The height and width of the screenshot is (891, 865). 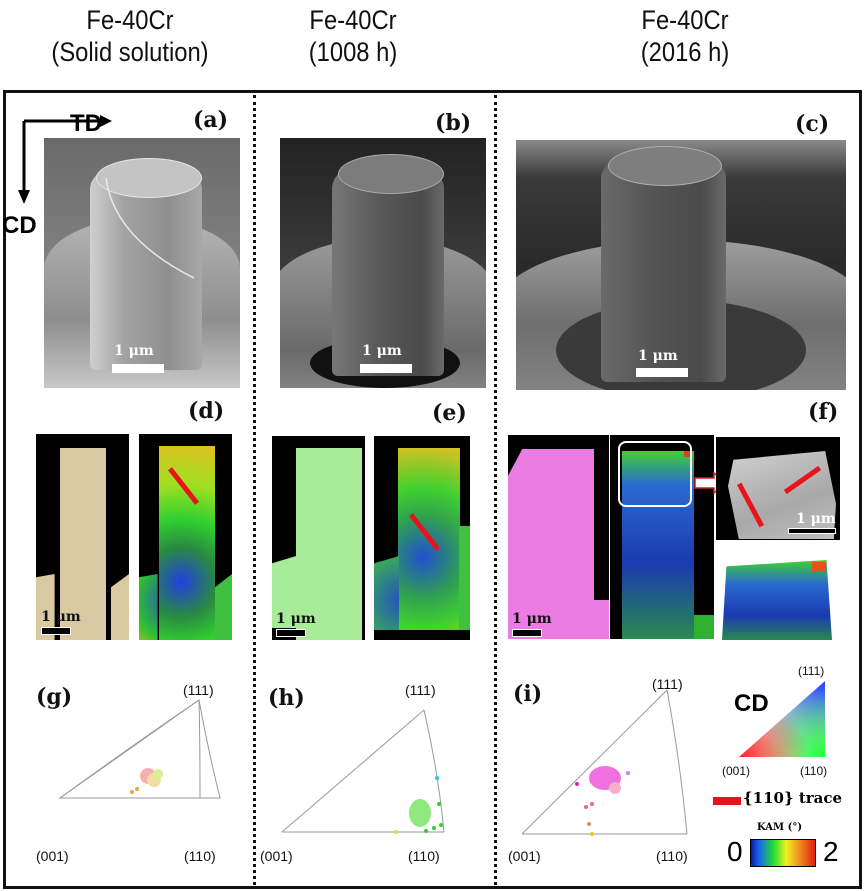 I want to click on direction-axes-icon, so click(x=65, y=159).